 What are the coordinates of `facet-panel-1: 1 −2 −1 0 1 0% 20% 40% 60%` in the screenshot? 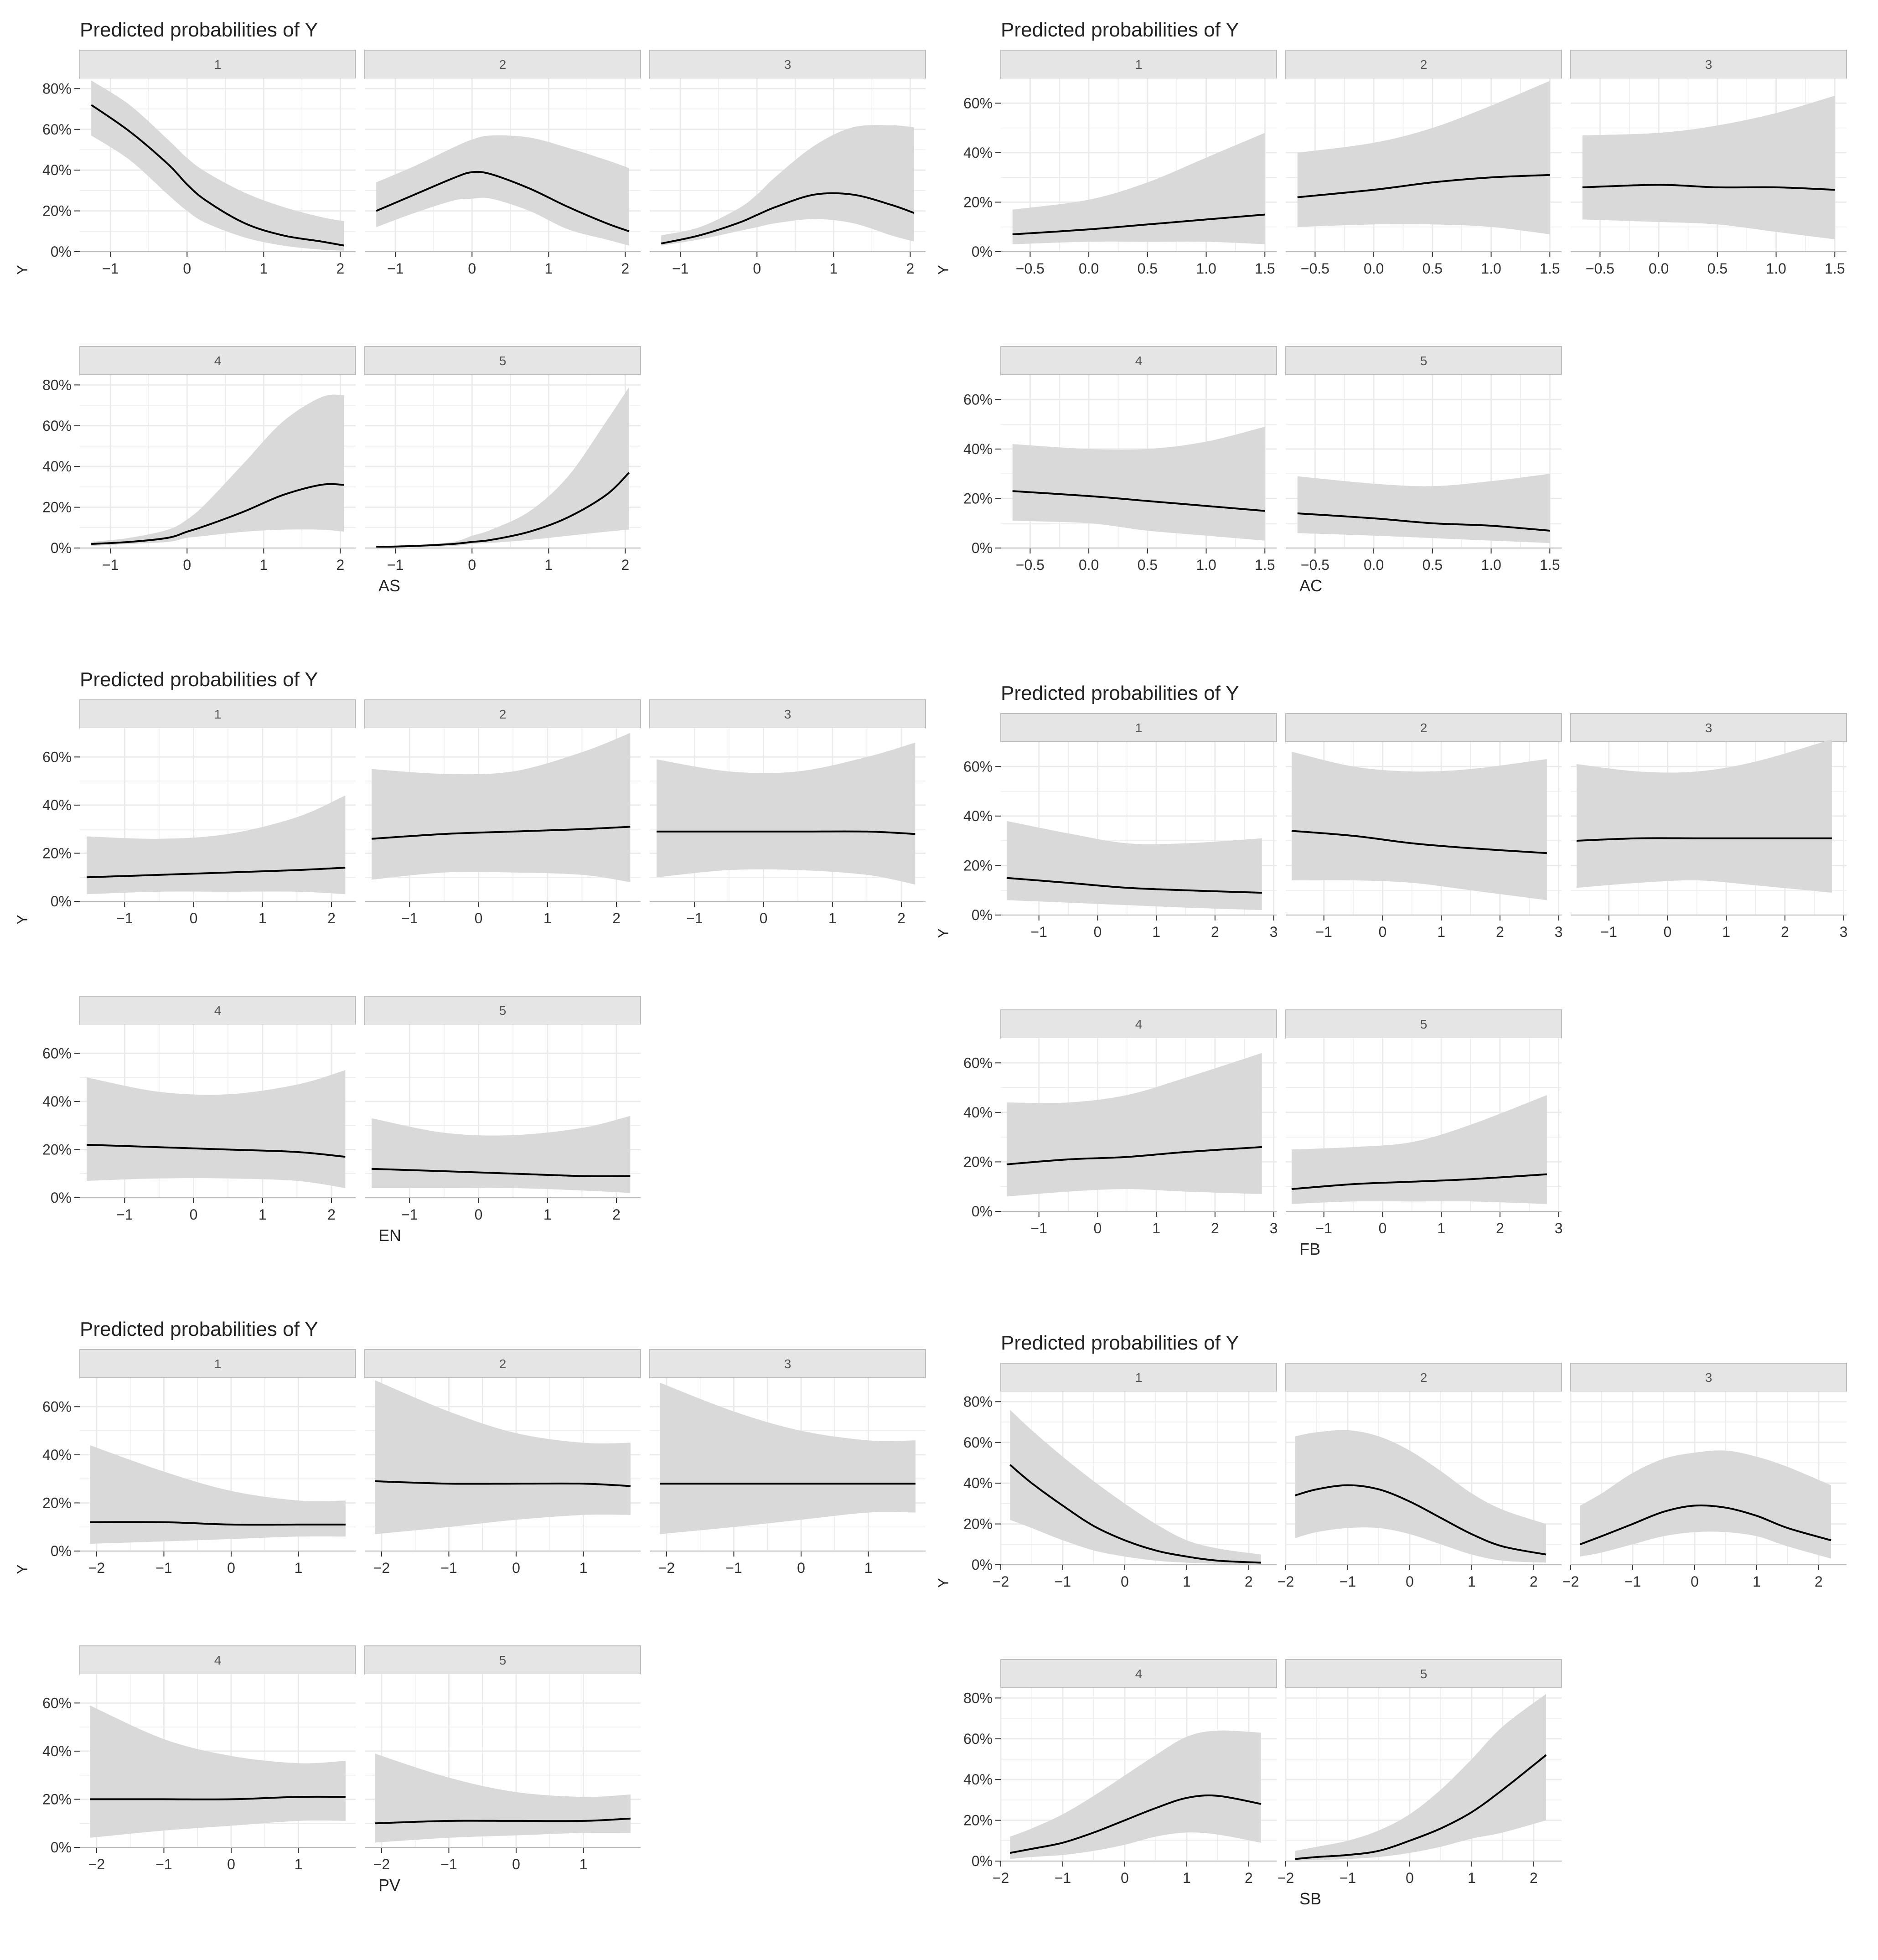 It's located at (199, 1462).